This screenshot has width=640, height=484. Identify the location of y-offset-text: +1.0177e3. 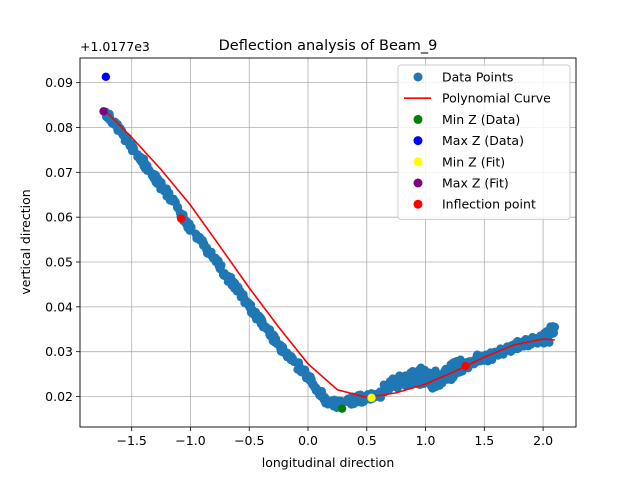
(115, 46).